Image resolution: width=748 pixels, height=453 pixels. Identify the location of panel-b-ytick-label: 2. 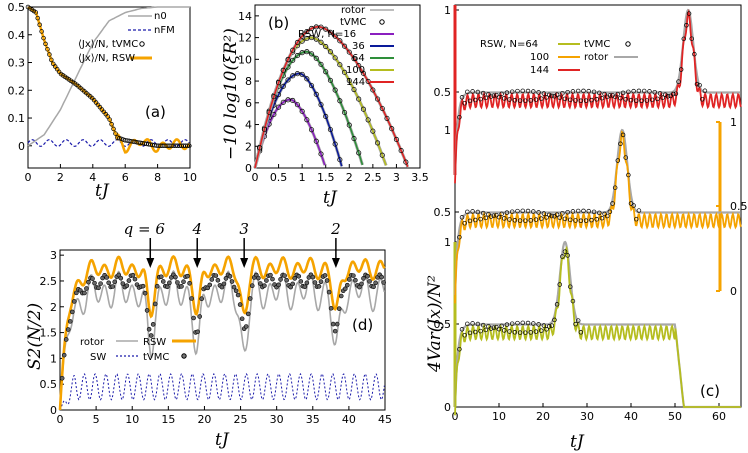
(248, 146).